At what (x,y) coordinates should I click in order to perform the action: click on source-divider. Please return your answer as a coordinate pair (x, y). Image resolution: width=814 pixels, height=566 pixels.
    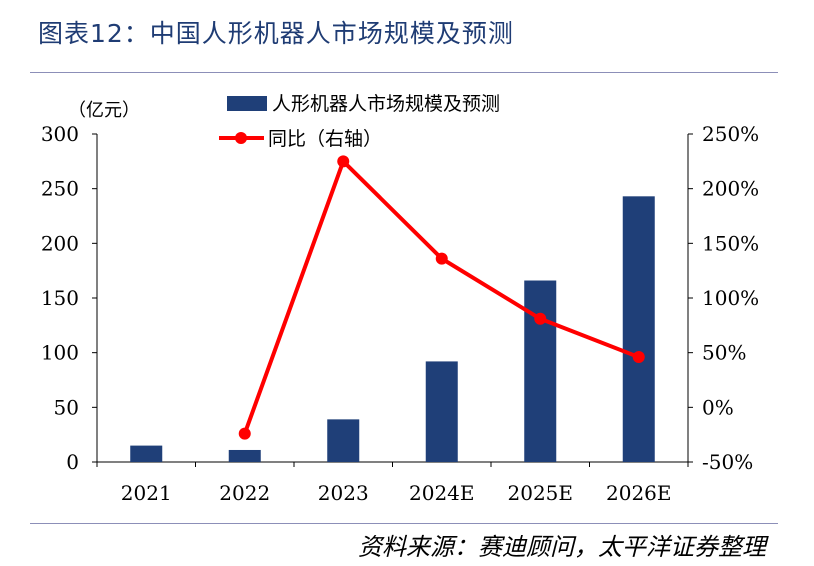
    Looking at the image, I should click on (404, 523).